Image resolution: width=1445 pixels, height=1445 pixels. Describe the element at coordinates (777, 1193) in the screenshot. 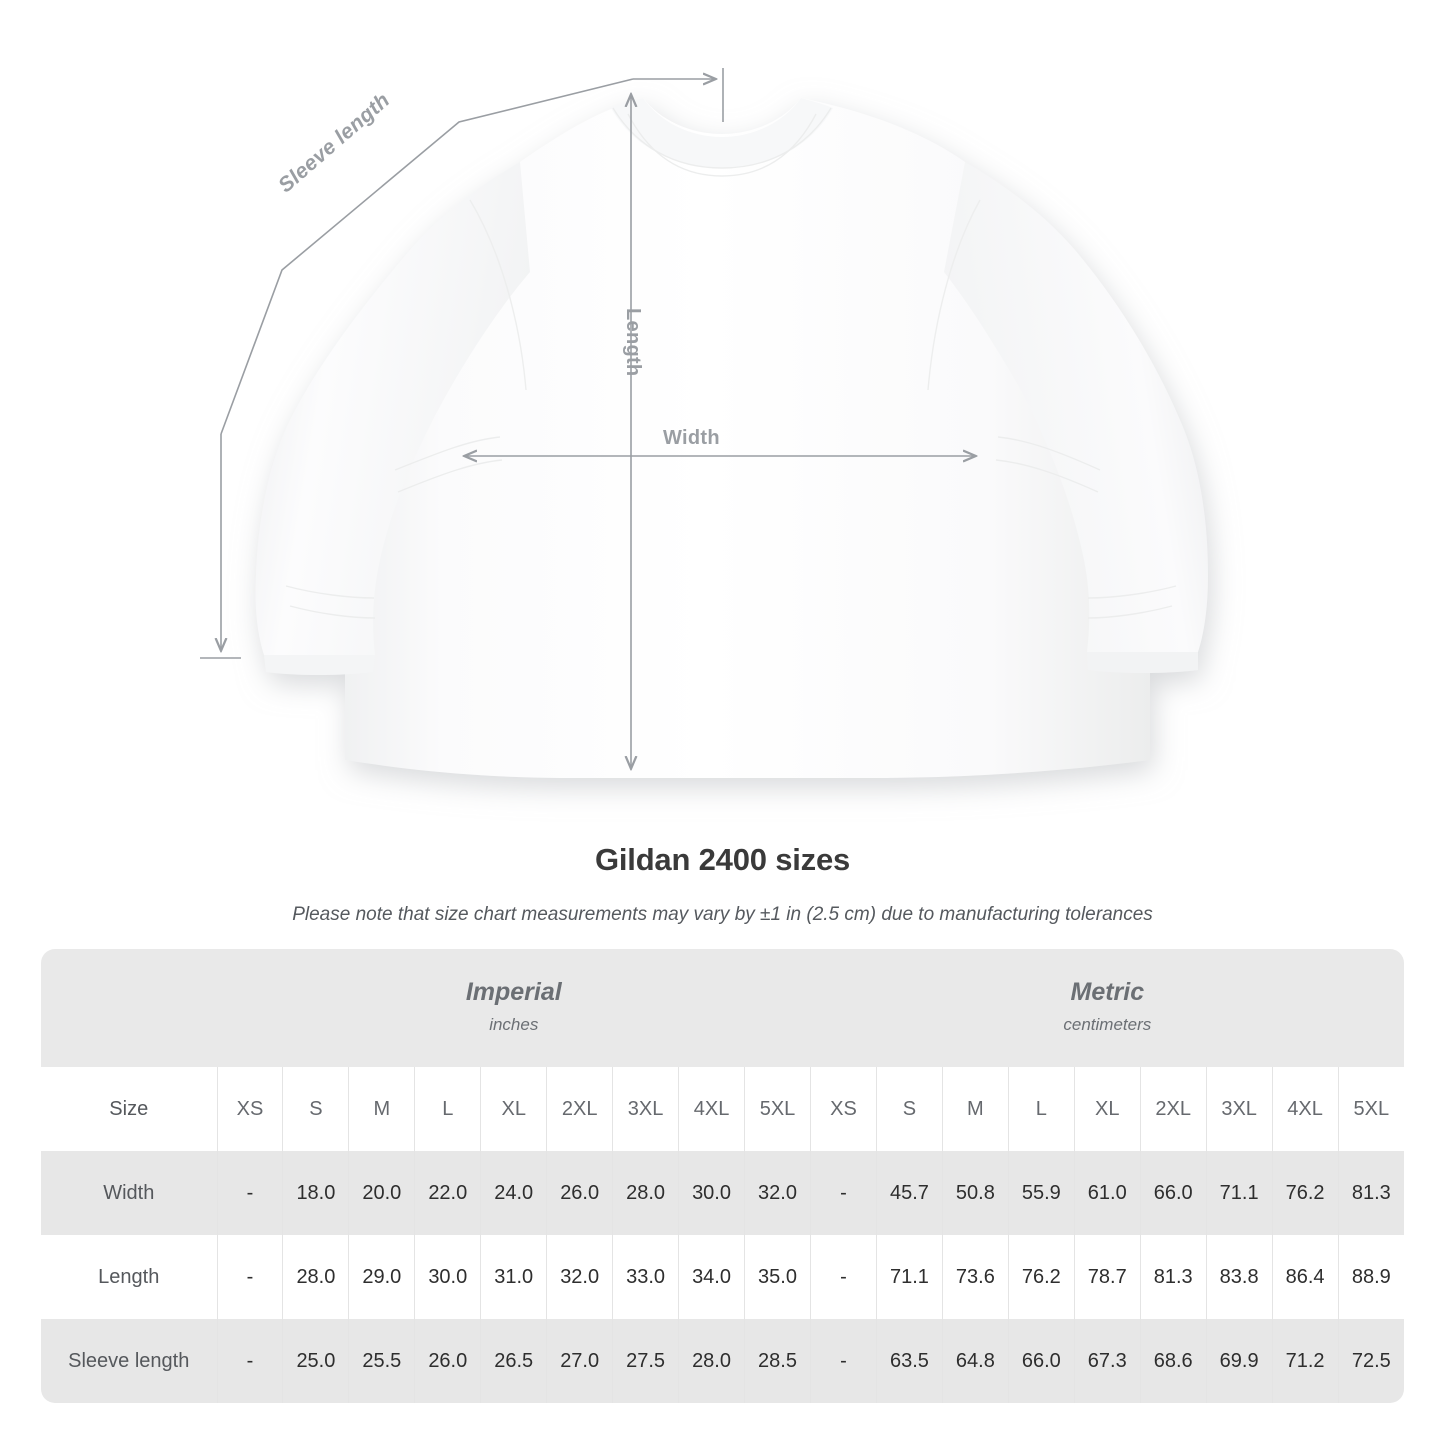

I see `cell-width-imperial-5xl: 32.0` at that location.